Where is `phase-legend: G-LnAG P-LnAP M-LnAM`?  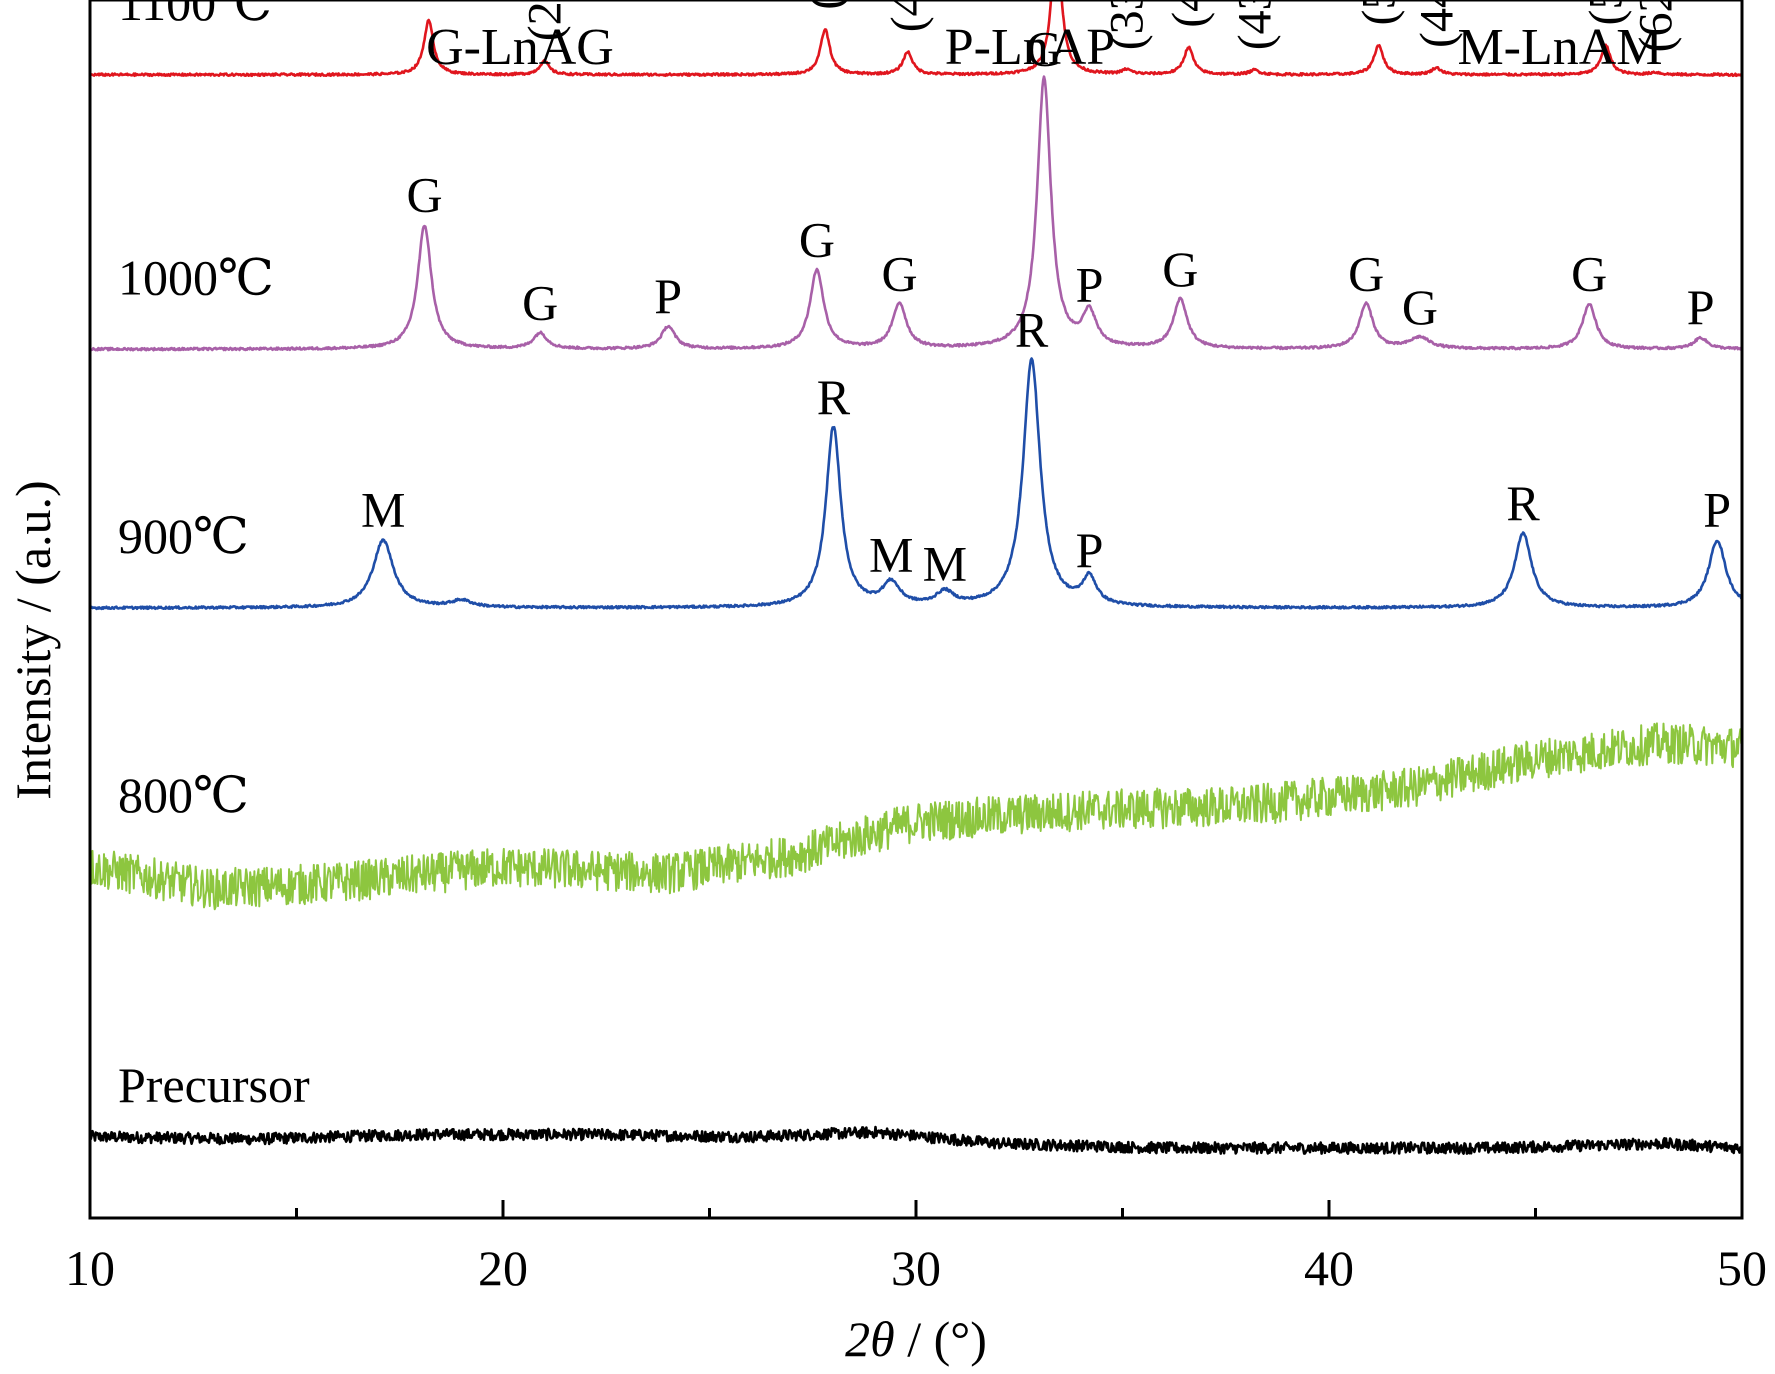
phase-legend: G-LnAG P-LnAP M-LnAM is located at coordinates (1044, 47).